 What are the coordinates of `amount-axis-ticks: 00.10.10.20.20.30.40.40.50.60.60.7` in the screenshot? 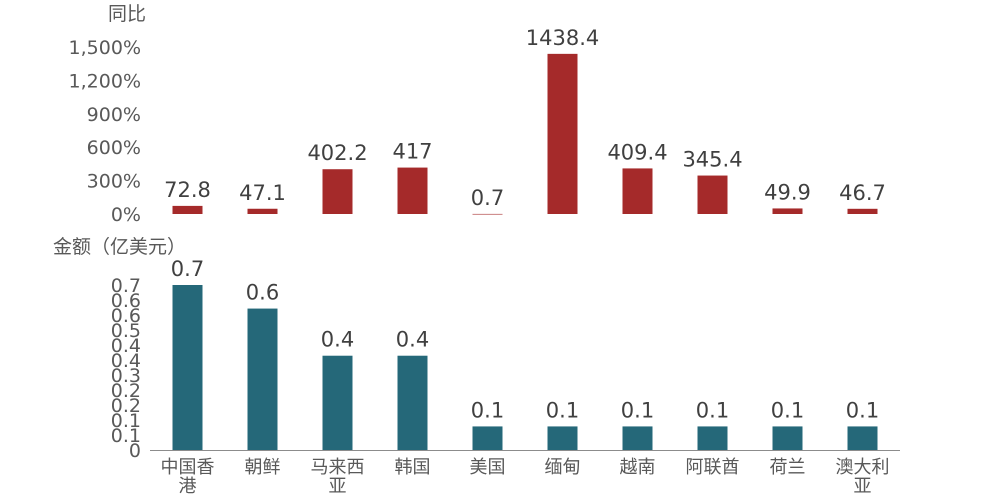 It's located at (126, 368).